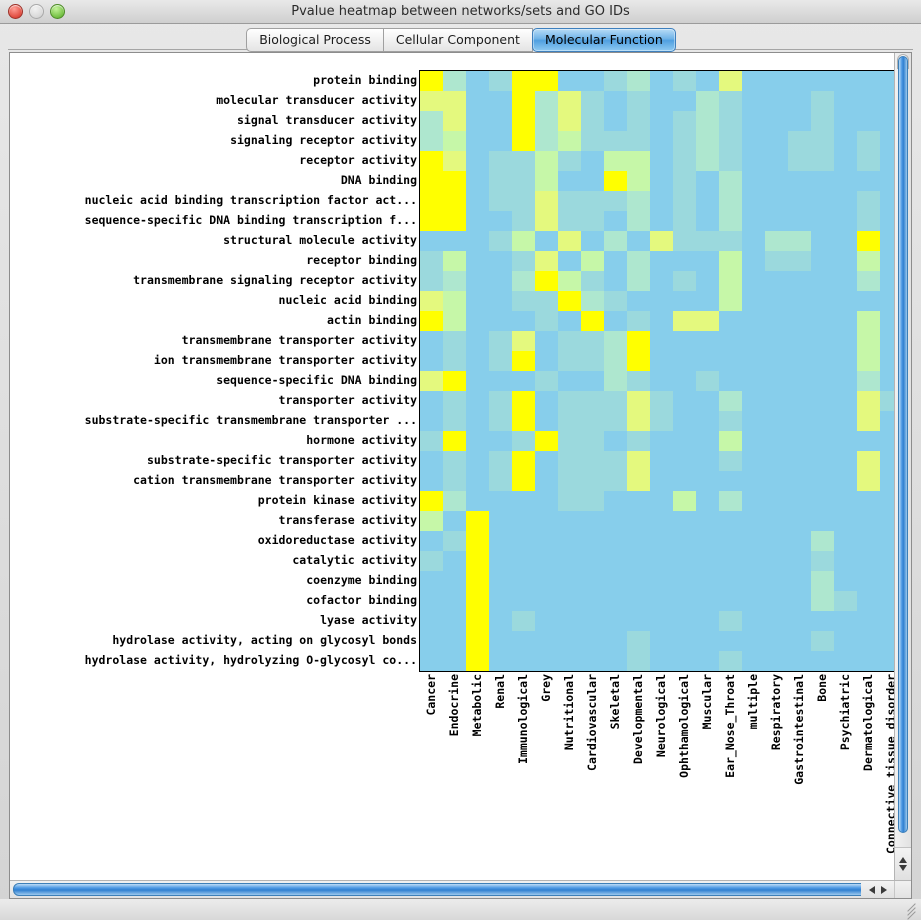  What do you see at coordinates (15, 11) in the screenshot?
I see `close-button` at bounding box center [15, 11].